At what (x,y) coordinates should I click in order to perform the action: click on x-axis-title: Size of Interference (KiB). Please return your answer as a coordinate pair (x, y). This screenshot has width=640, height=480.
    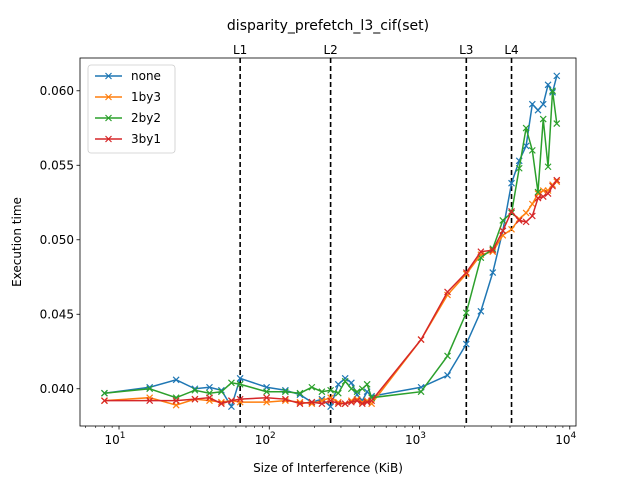
    Looking at the image, I should click on (328, 468).